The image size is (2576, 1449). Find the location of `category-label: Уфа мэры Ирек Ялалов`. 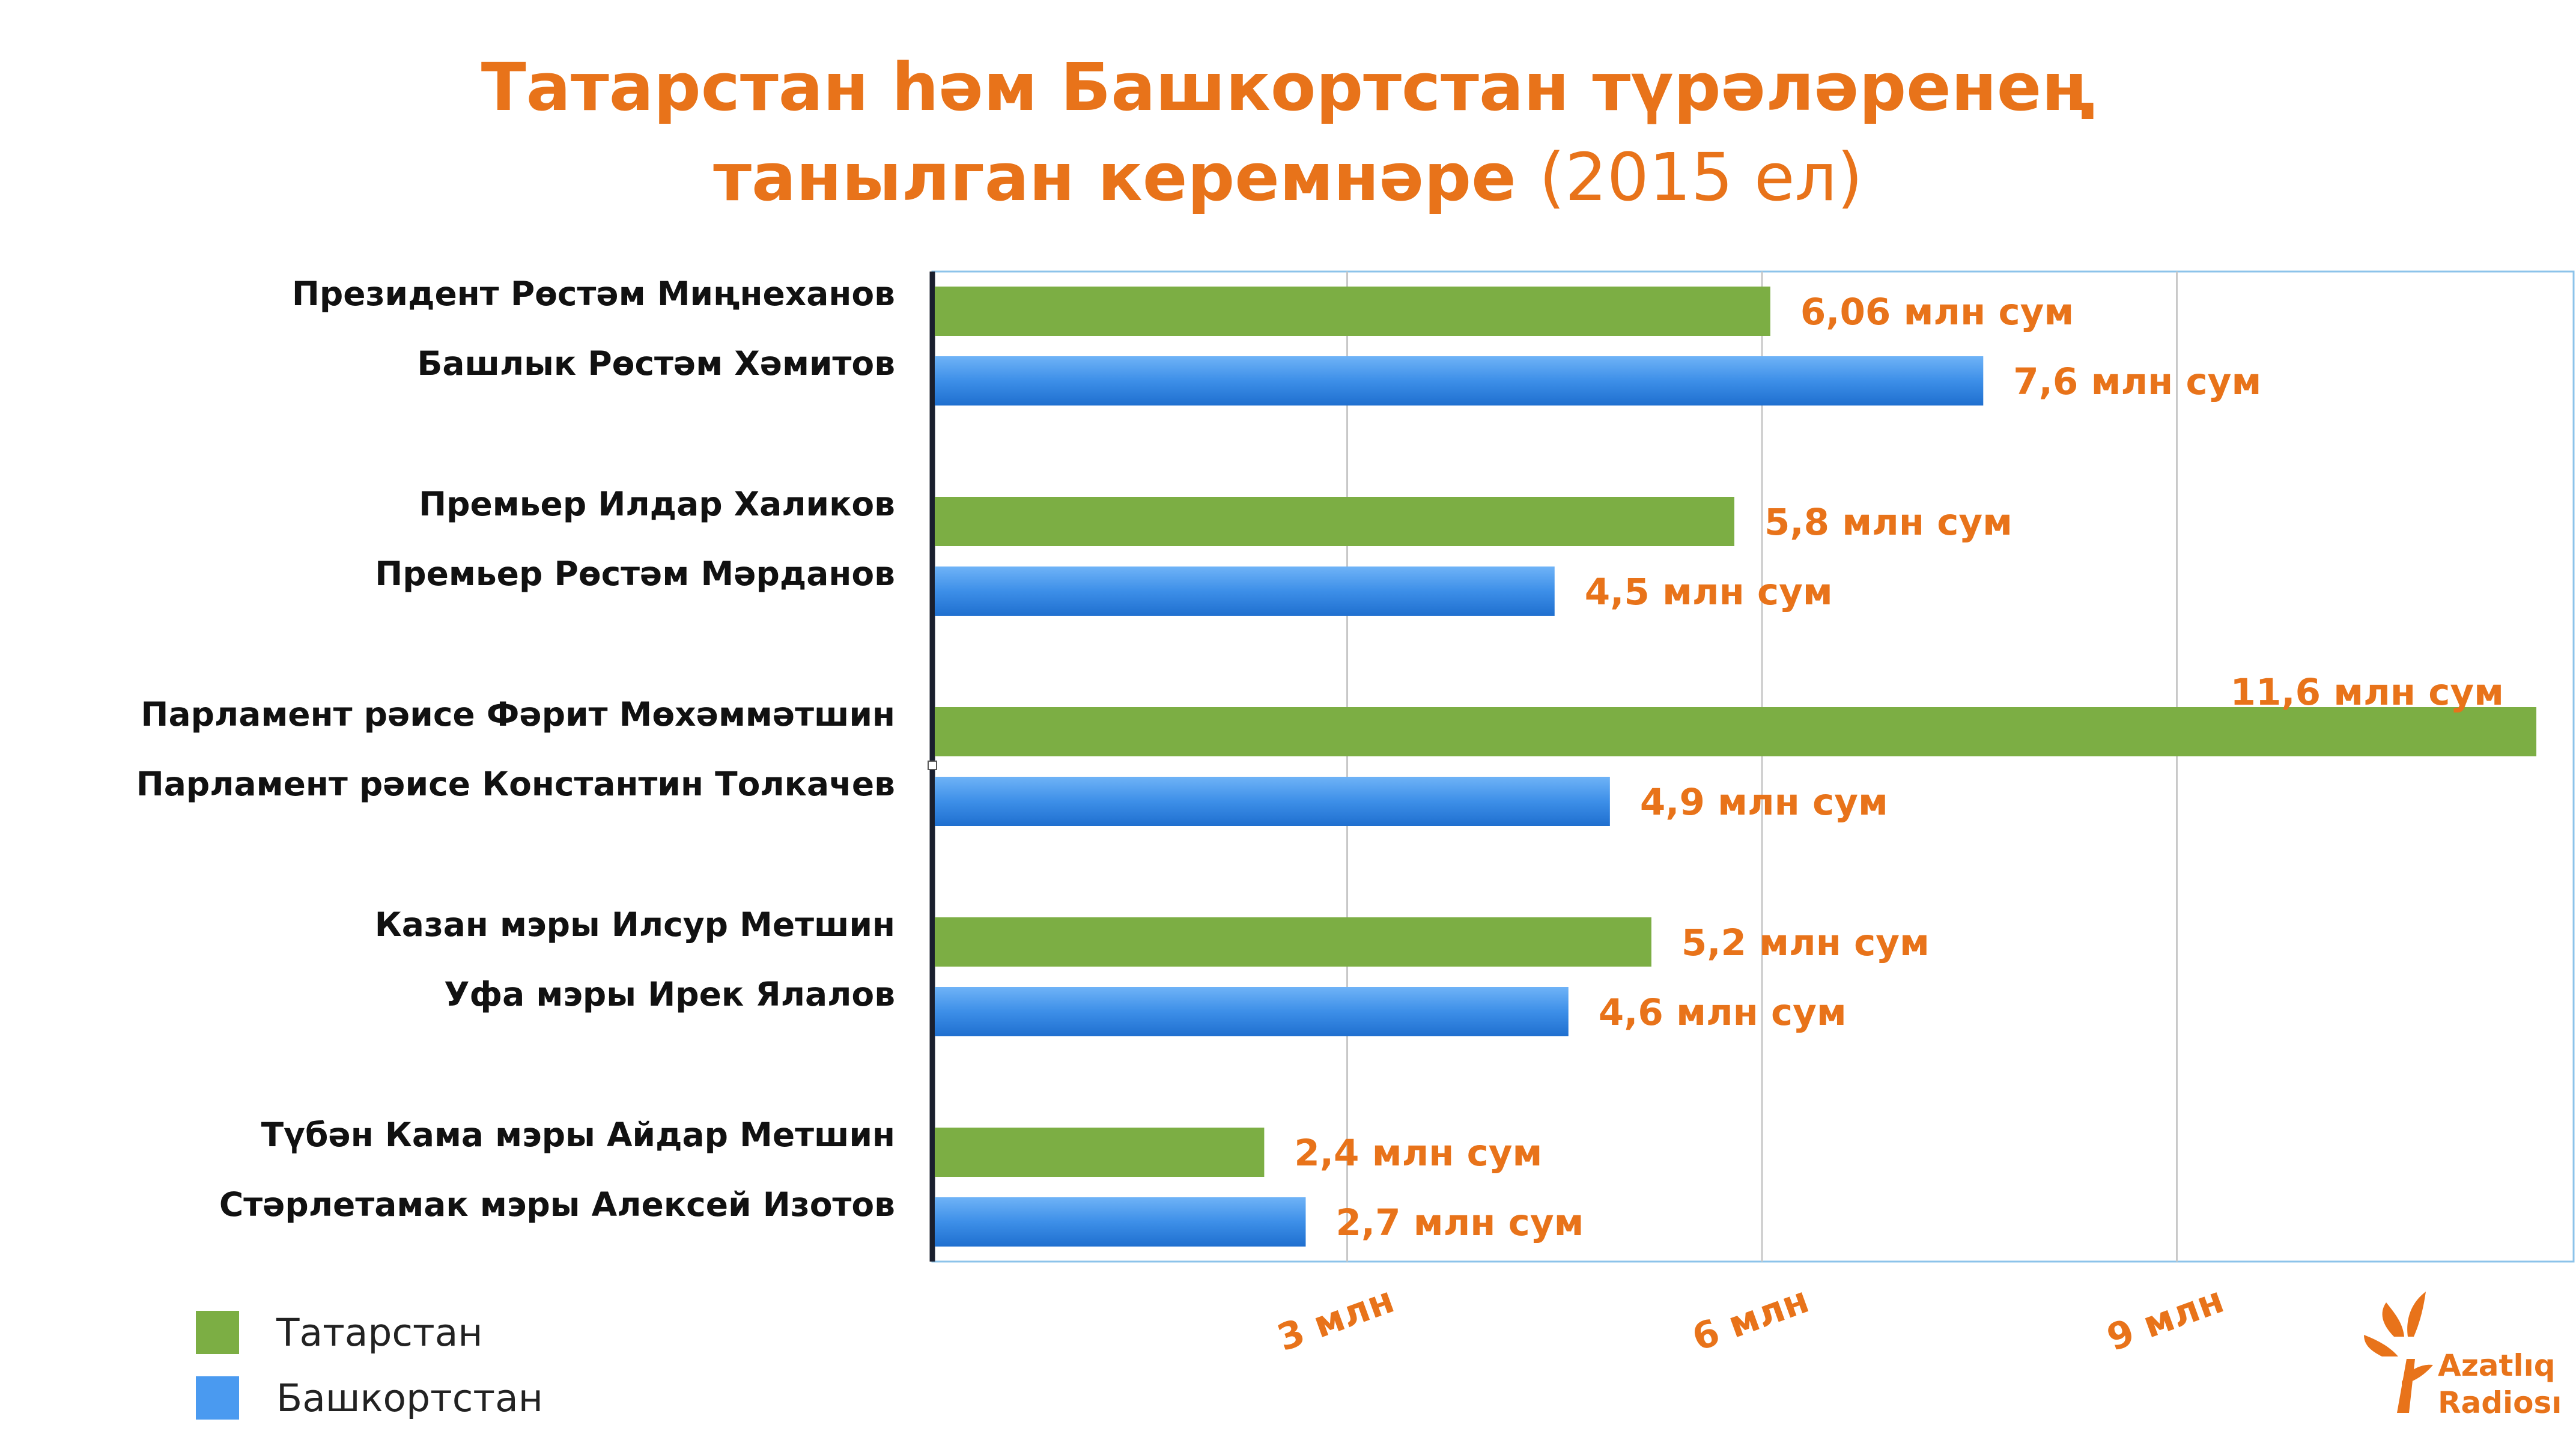

category-label: Уфа мэры Ирек Ялалов is located at coordinates (669, 994).